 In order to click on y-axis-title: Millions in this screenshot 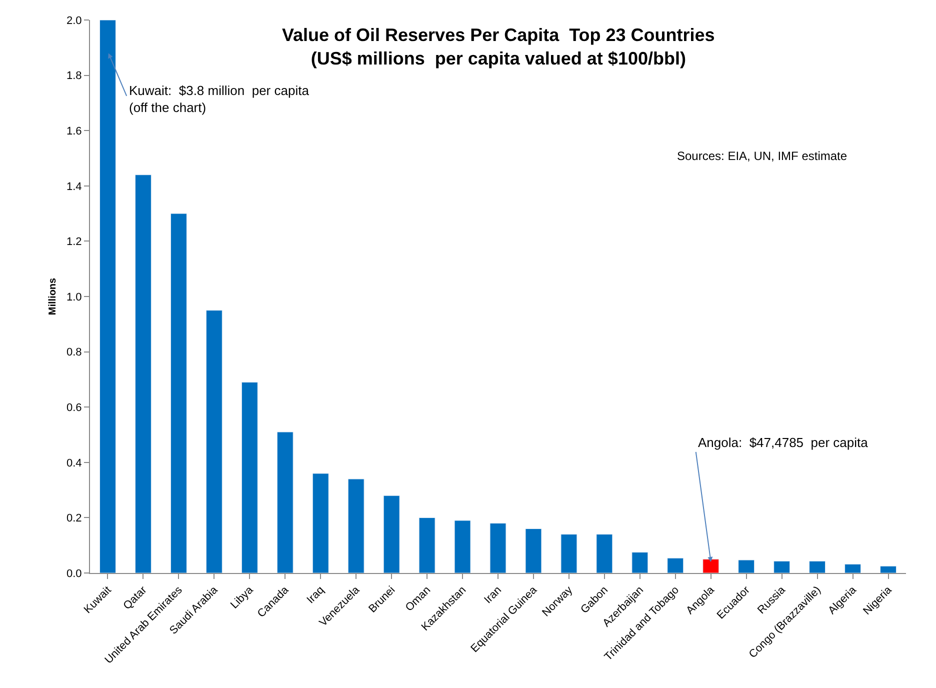, I will do `click(53, 296)`.